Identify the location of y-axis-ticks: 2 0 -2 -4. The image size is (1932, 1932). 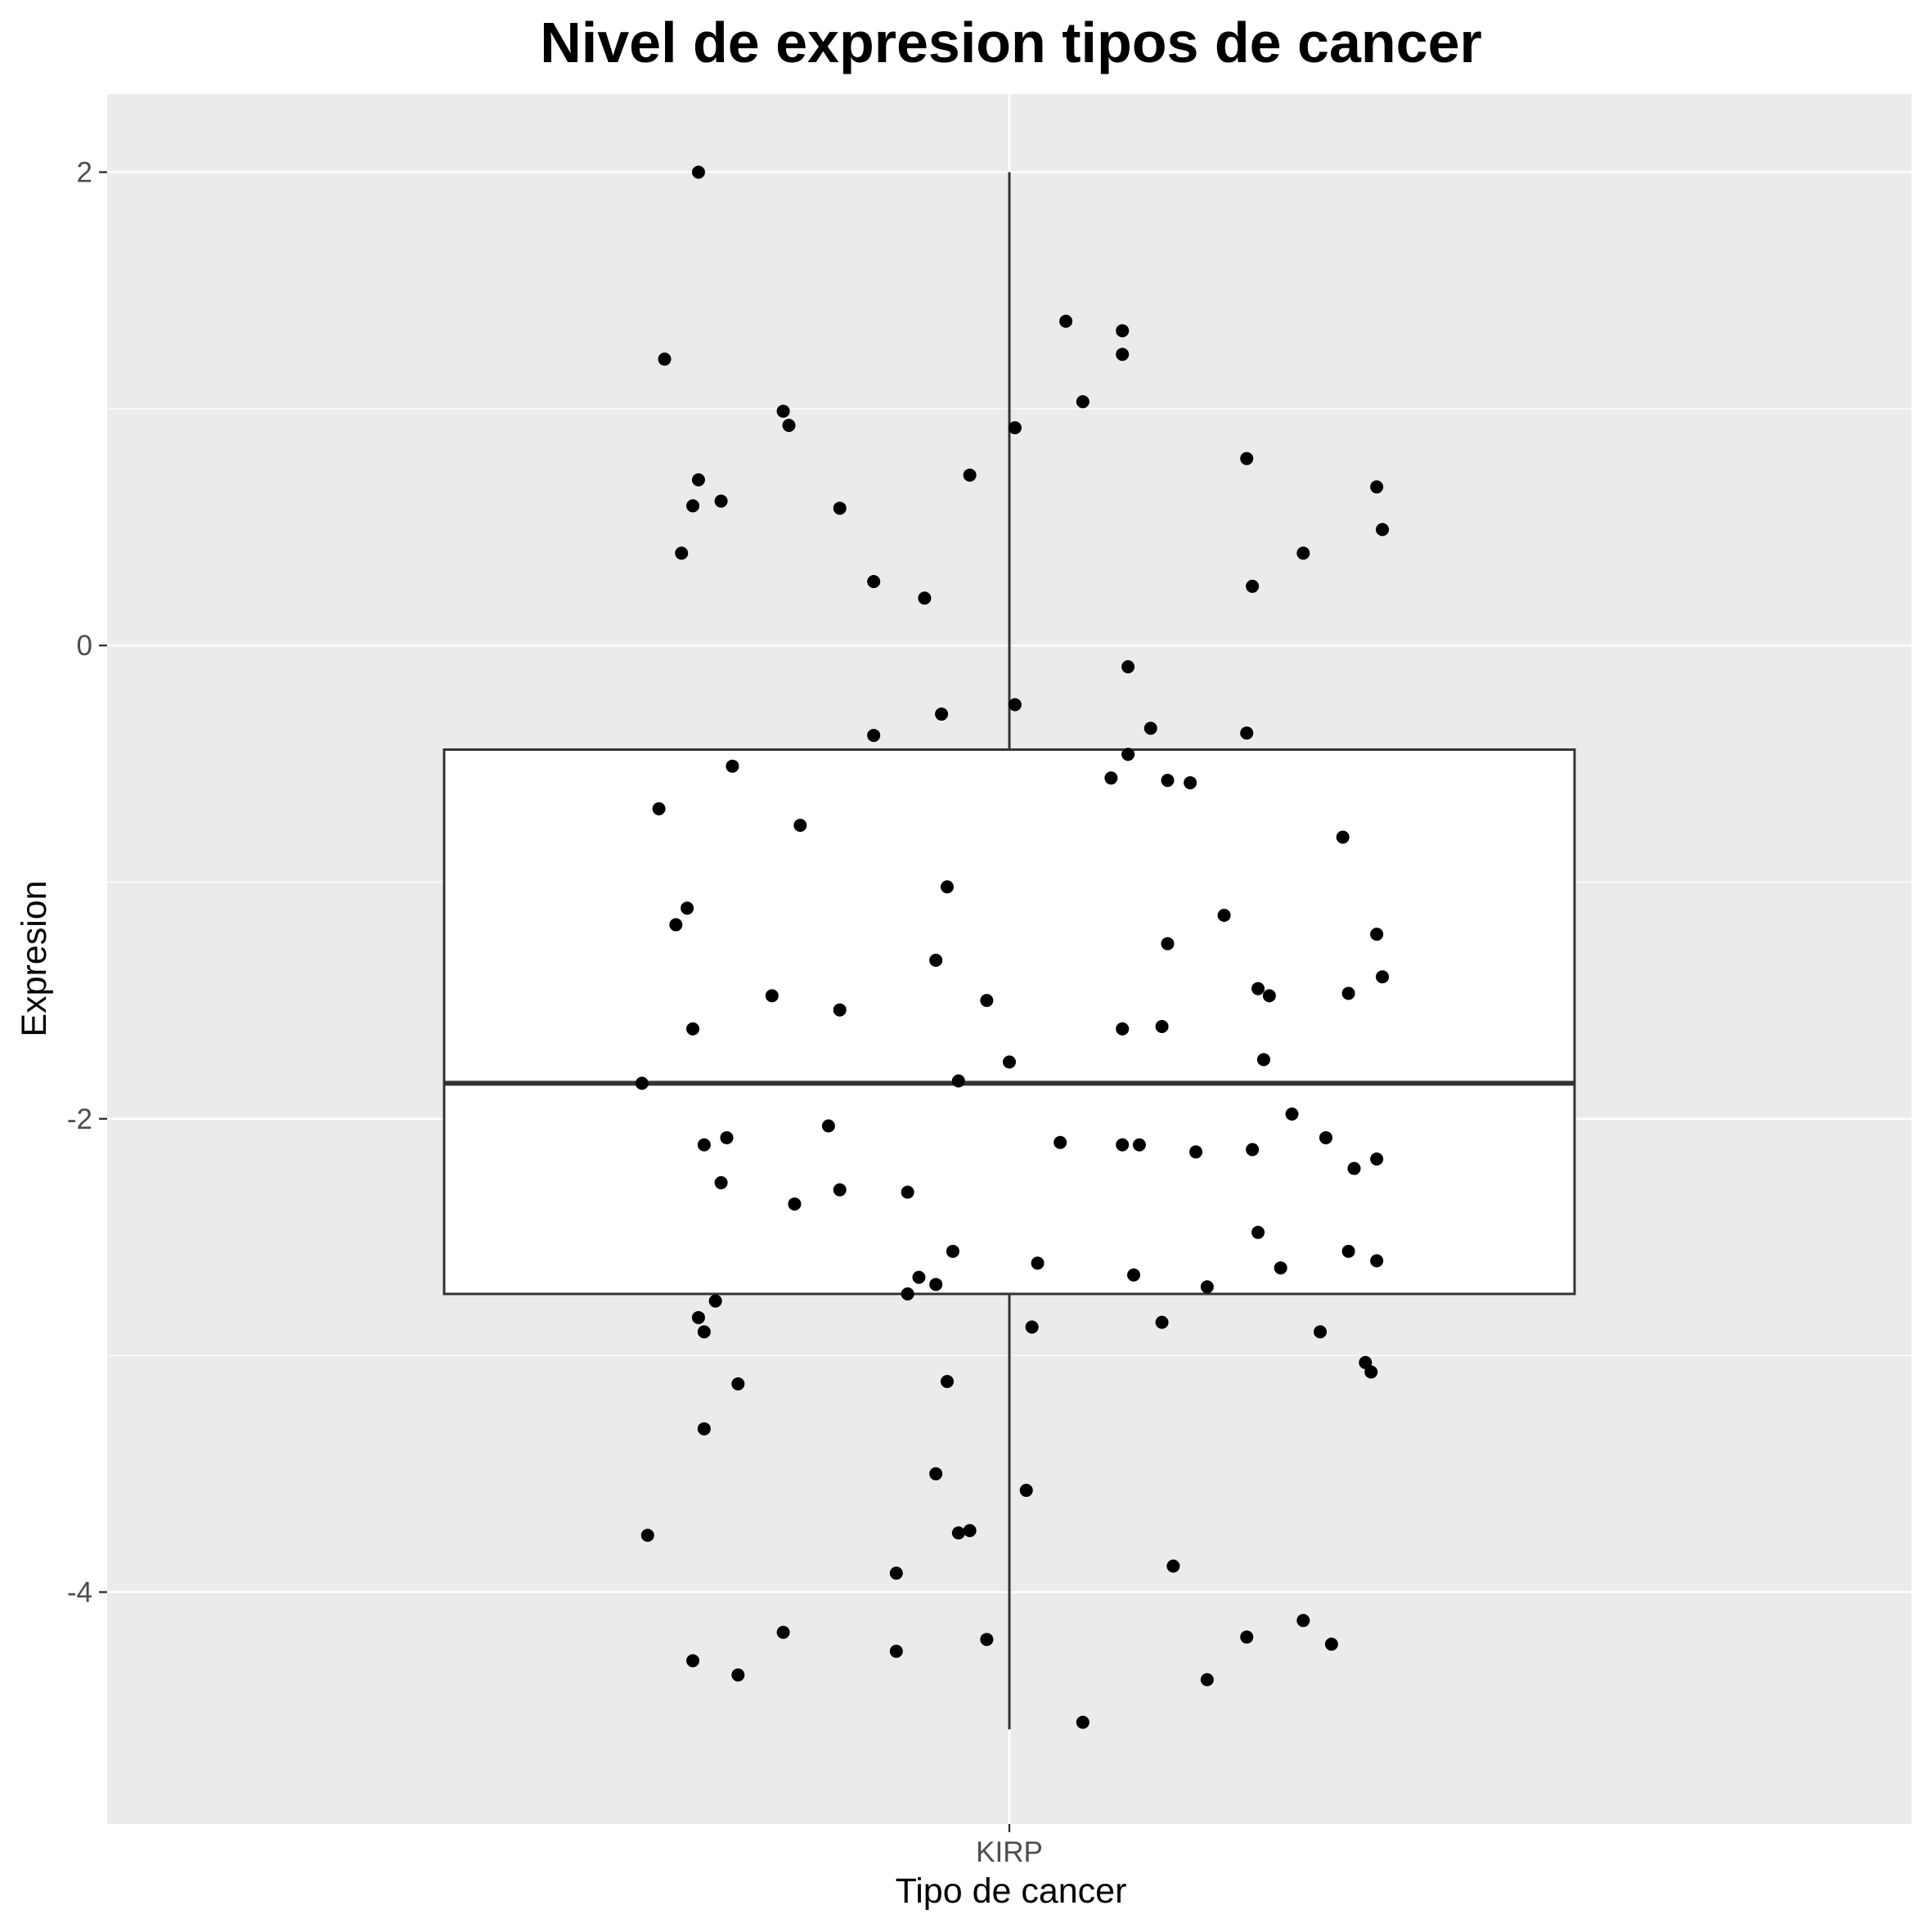
(87, 882).